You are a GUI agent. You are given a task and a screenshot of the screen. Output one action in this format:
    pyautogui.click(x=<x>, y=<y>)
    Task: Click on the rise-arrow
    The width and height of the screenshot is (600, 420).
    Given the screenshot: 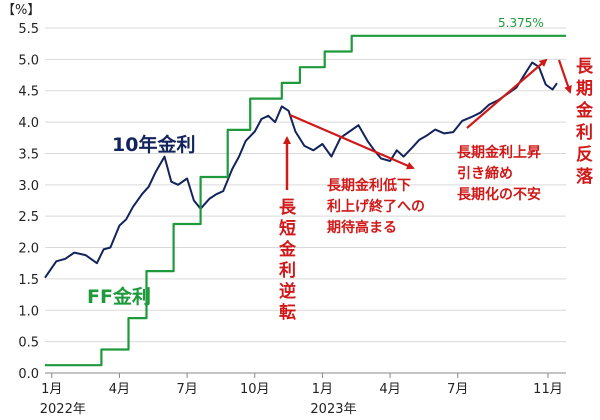 What is the action you would take?
    pyautogui.click(x=507, y=93)
    